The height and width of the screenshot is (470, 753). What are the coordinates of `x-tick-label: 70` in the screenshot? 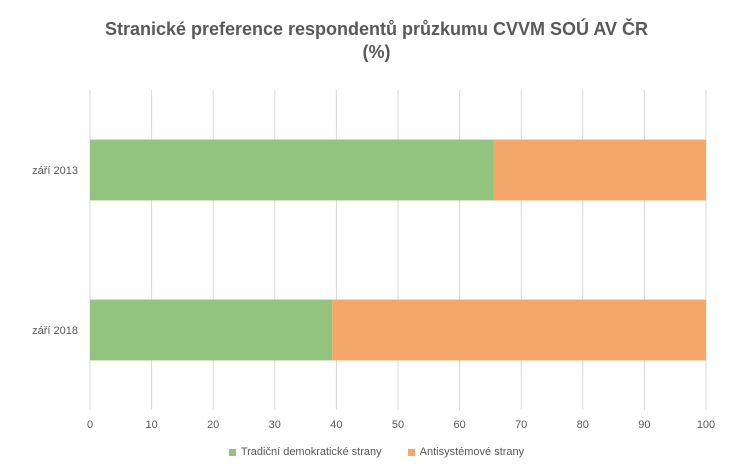 It's located at (521, 425).